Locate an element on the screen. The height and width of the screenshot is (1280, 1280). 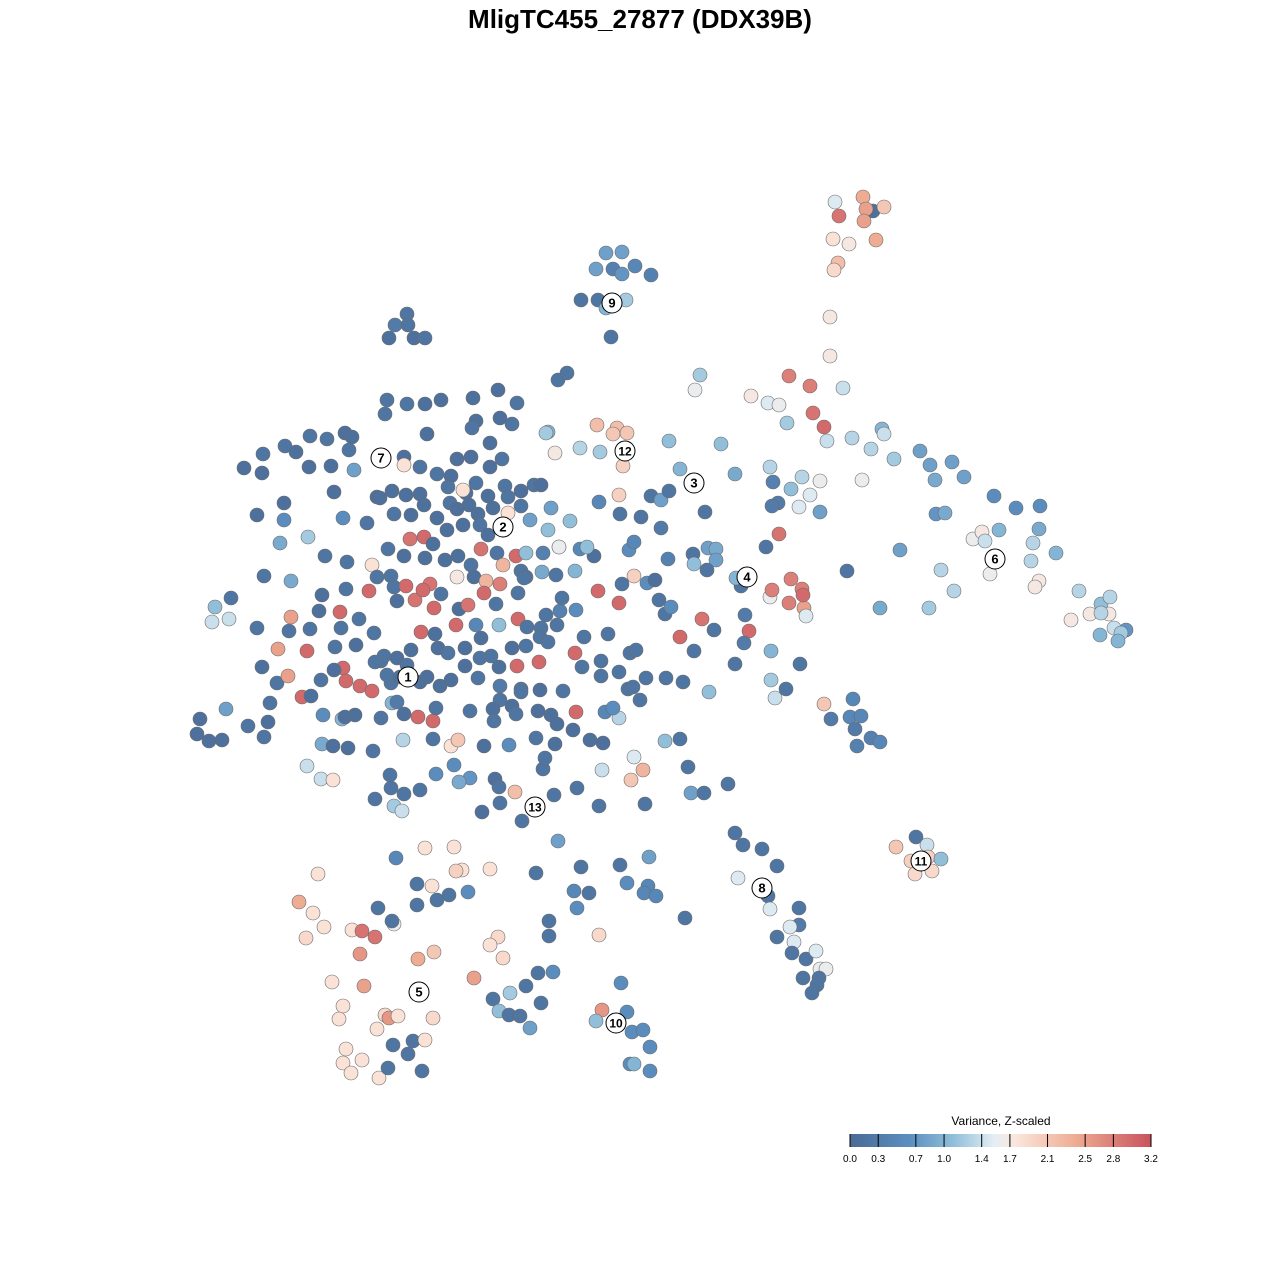
cluster-label-3: 3 is located at coordinates (694, 483).